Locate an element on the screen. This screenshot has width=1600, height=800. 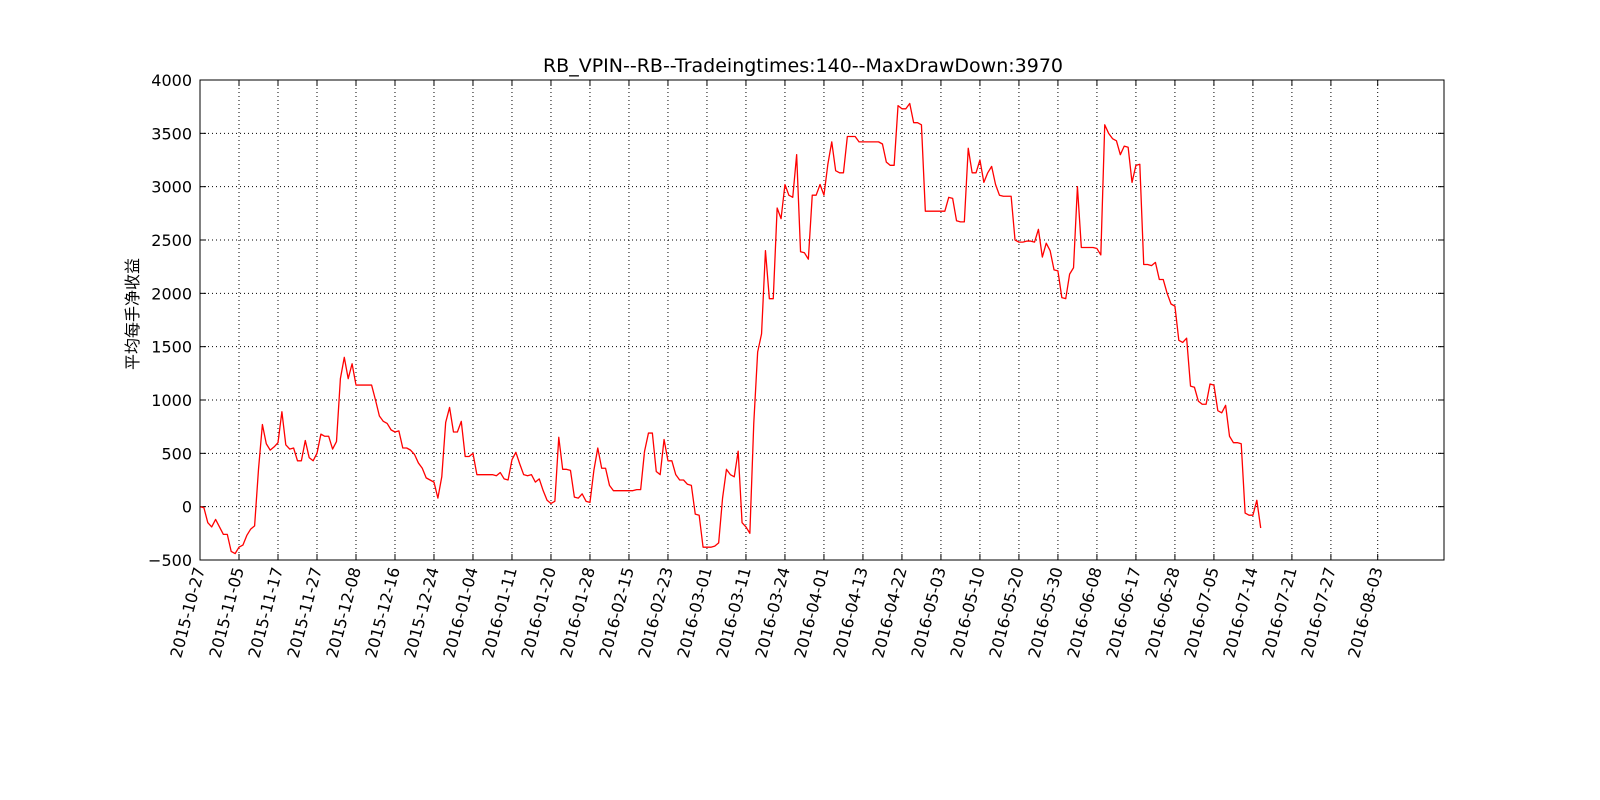
y-tick-label: 3000 is located at coordinates (171, 187).